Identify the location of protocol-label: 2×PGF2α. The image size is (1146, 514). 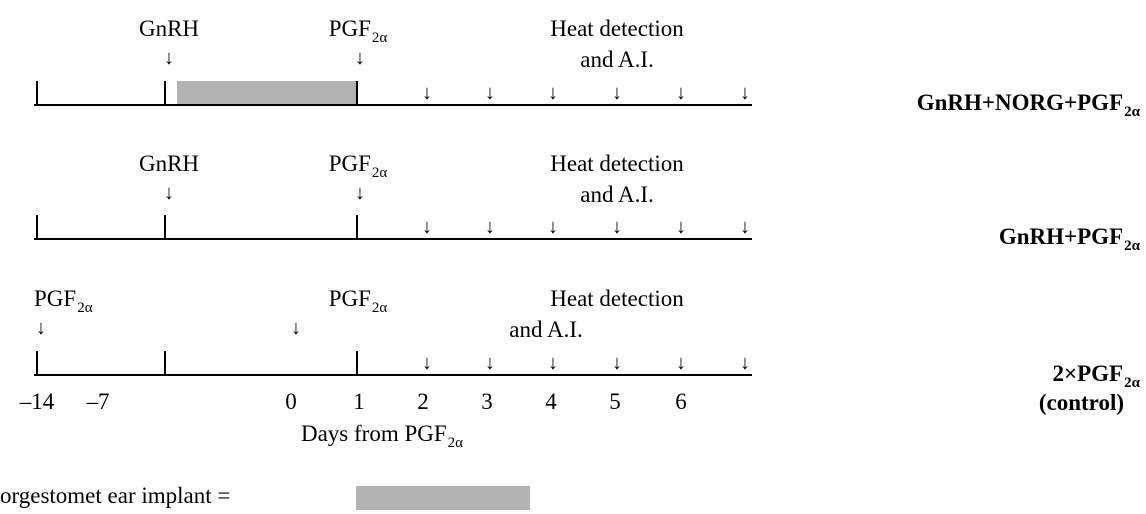
(1096, 376).